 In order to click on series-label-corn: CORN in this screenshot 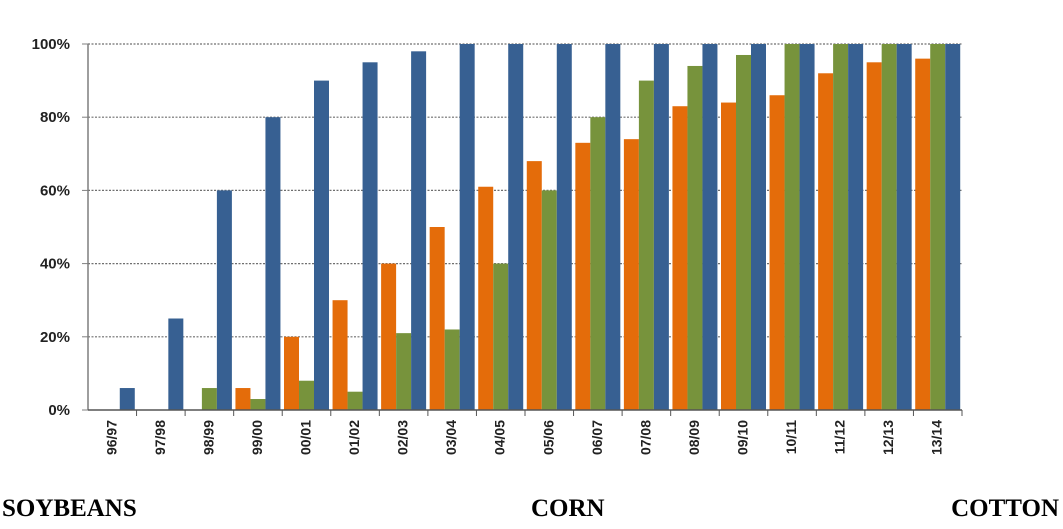, I will do `click(568, 508)`.